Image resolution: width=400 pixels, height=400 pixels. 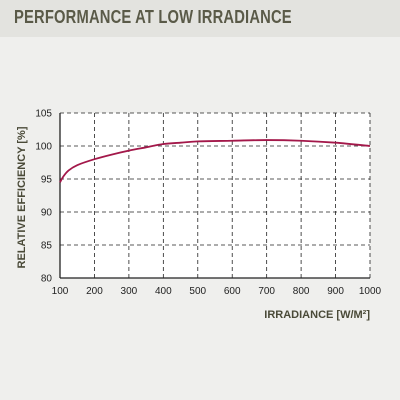 I want to click on x-tick-label: 1000, so click(x=370, y=291).